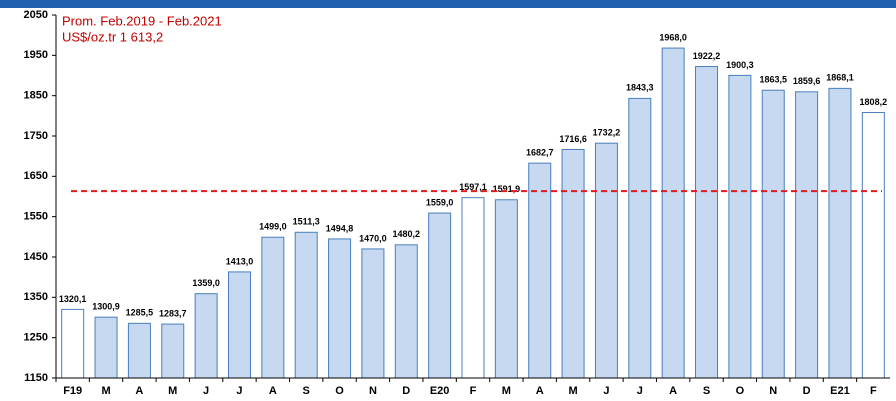 This screenshot has height=401, width=896. Describe the element at coordinates (448, 4) in the screenshot. I see `header-band` at that location.